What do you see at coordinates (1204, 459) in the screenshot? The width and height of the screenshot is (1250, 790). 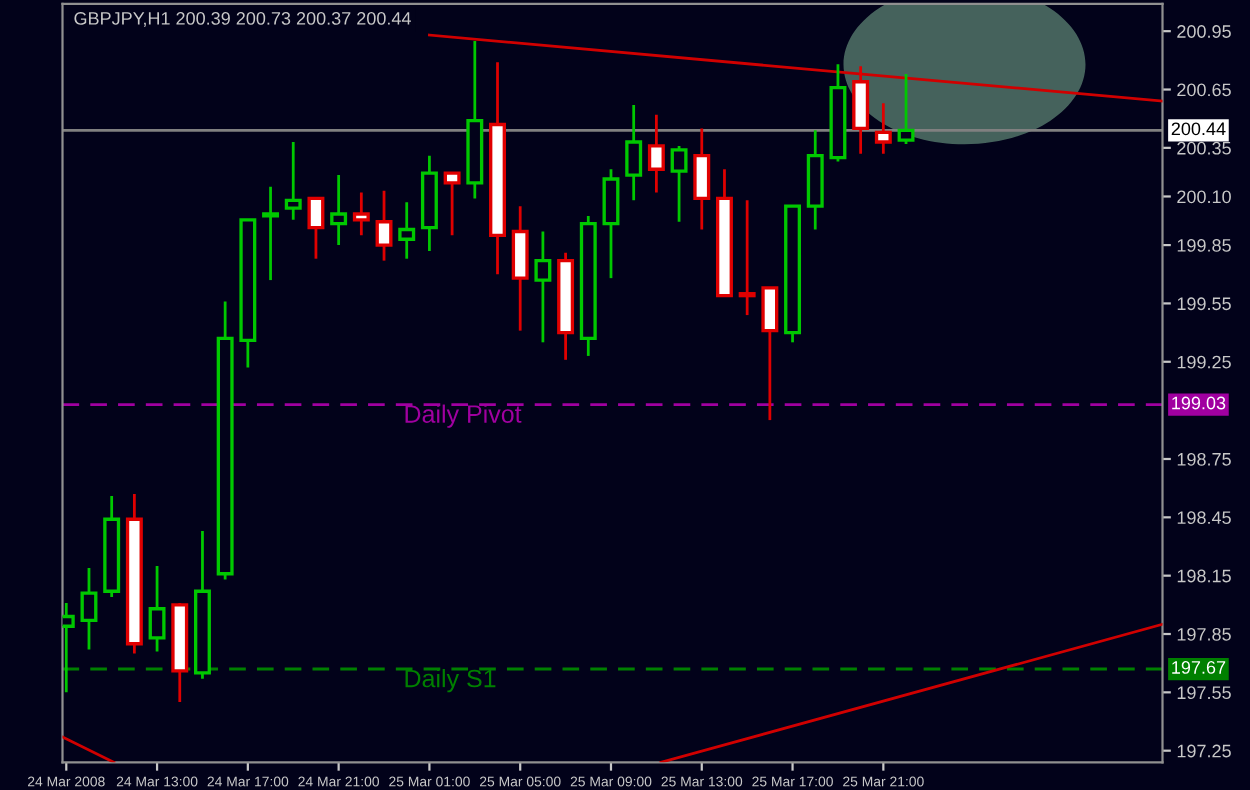 I see `y-tick-label: 198.75` at bounding box center [1204, 459].